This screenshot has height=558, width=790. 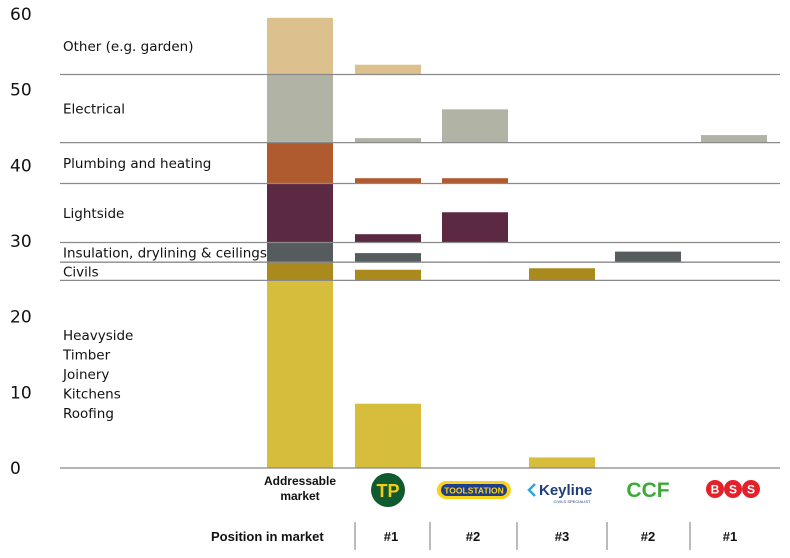 What do you see at coordinates (562, 536) in the screenshot?
I see `position-value: #3` at bounding box center [562, 536].